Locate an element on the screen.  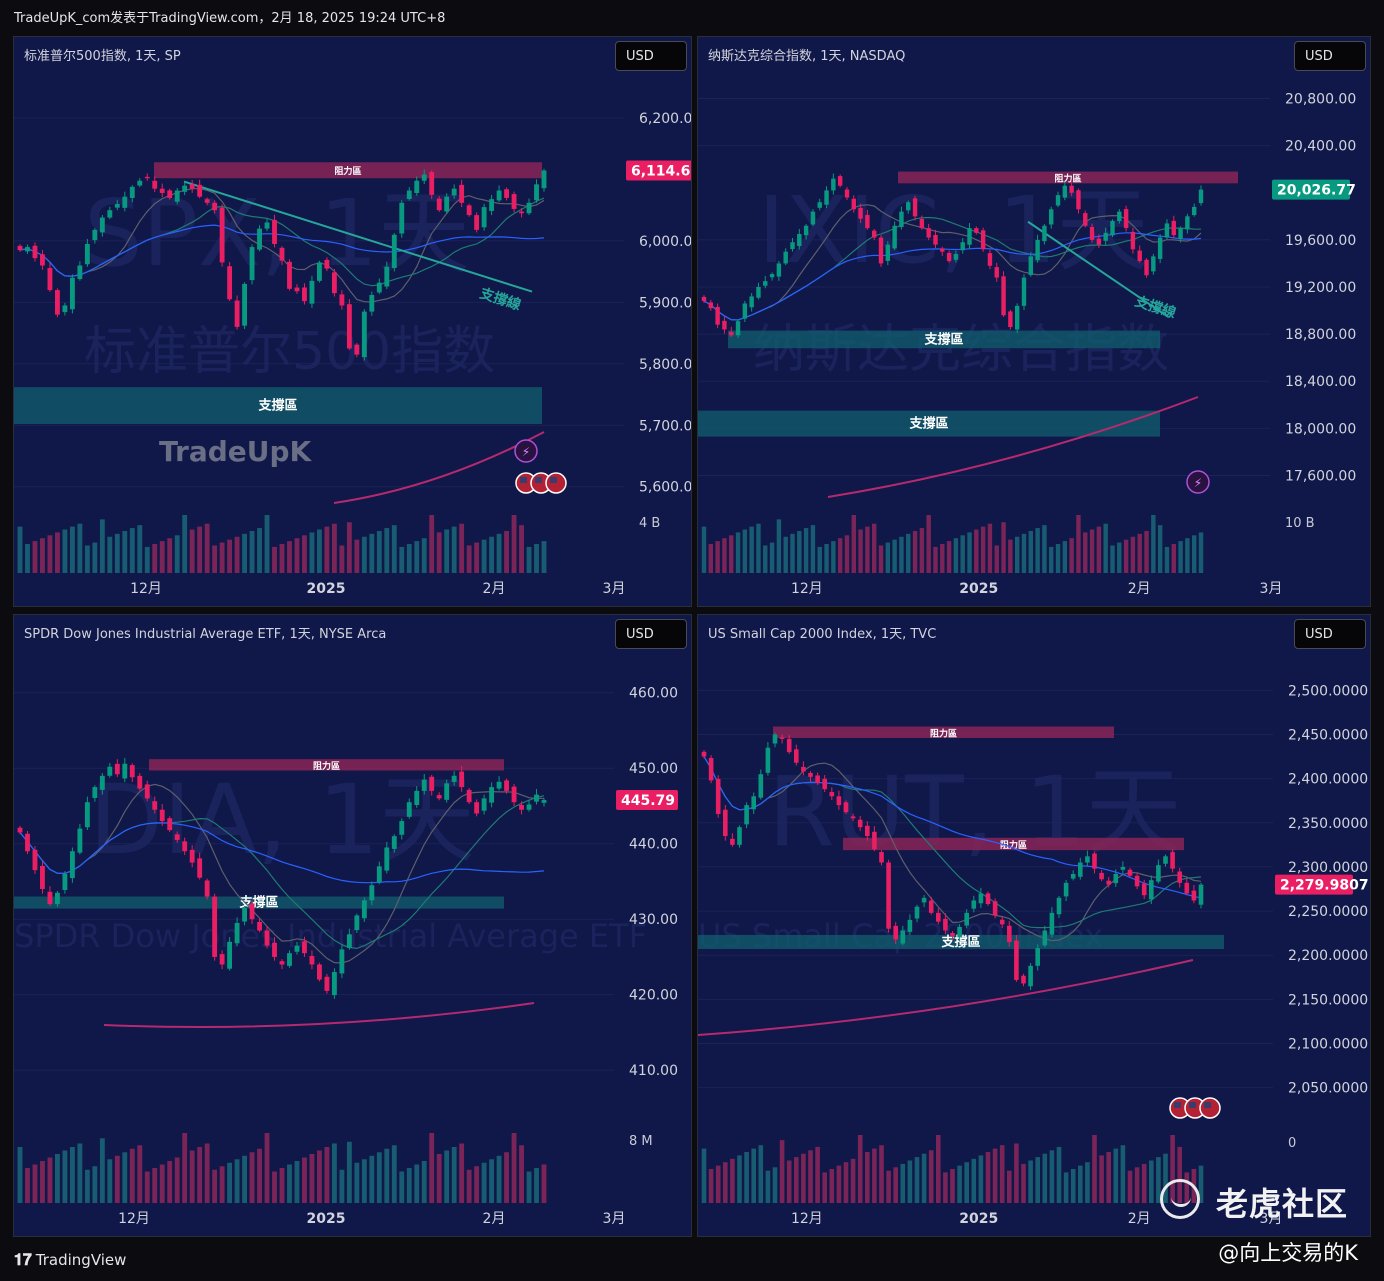
ixic-currency-button: USD is located at coordinates (1330, 56).